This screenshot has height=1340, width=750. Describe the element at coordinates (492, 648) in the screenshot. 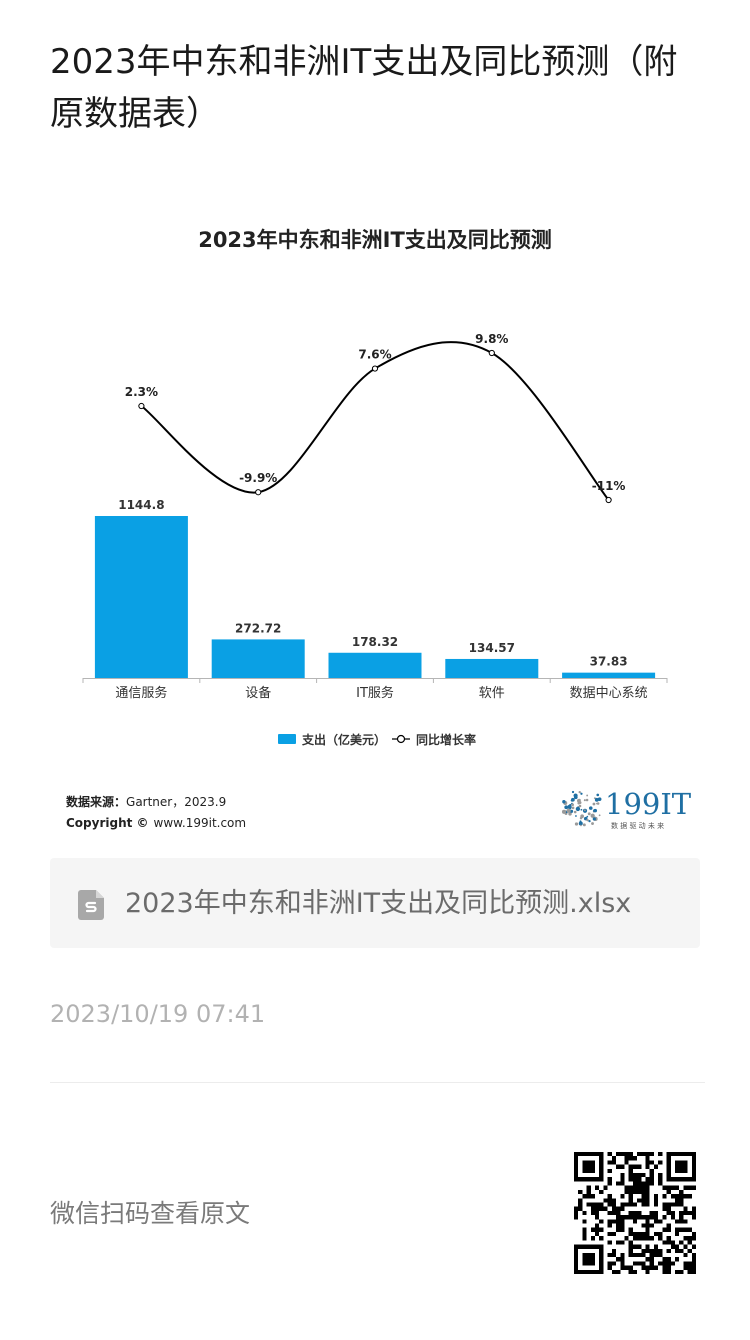

I see `bar-value-label: 134.57` at that location.